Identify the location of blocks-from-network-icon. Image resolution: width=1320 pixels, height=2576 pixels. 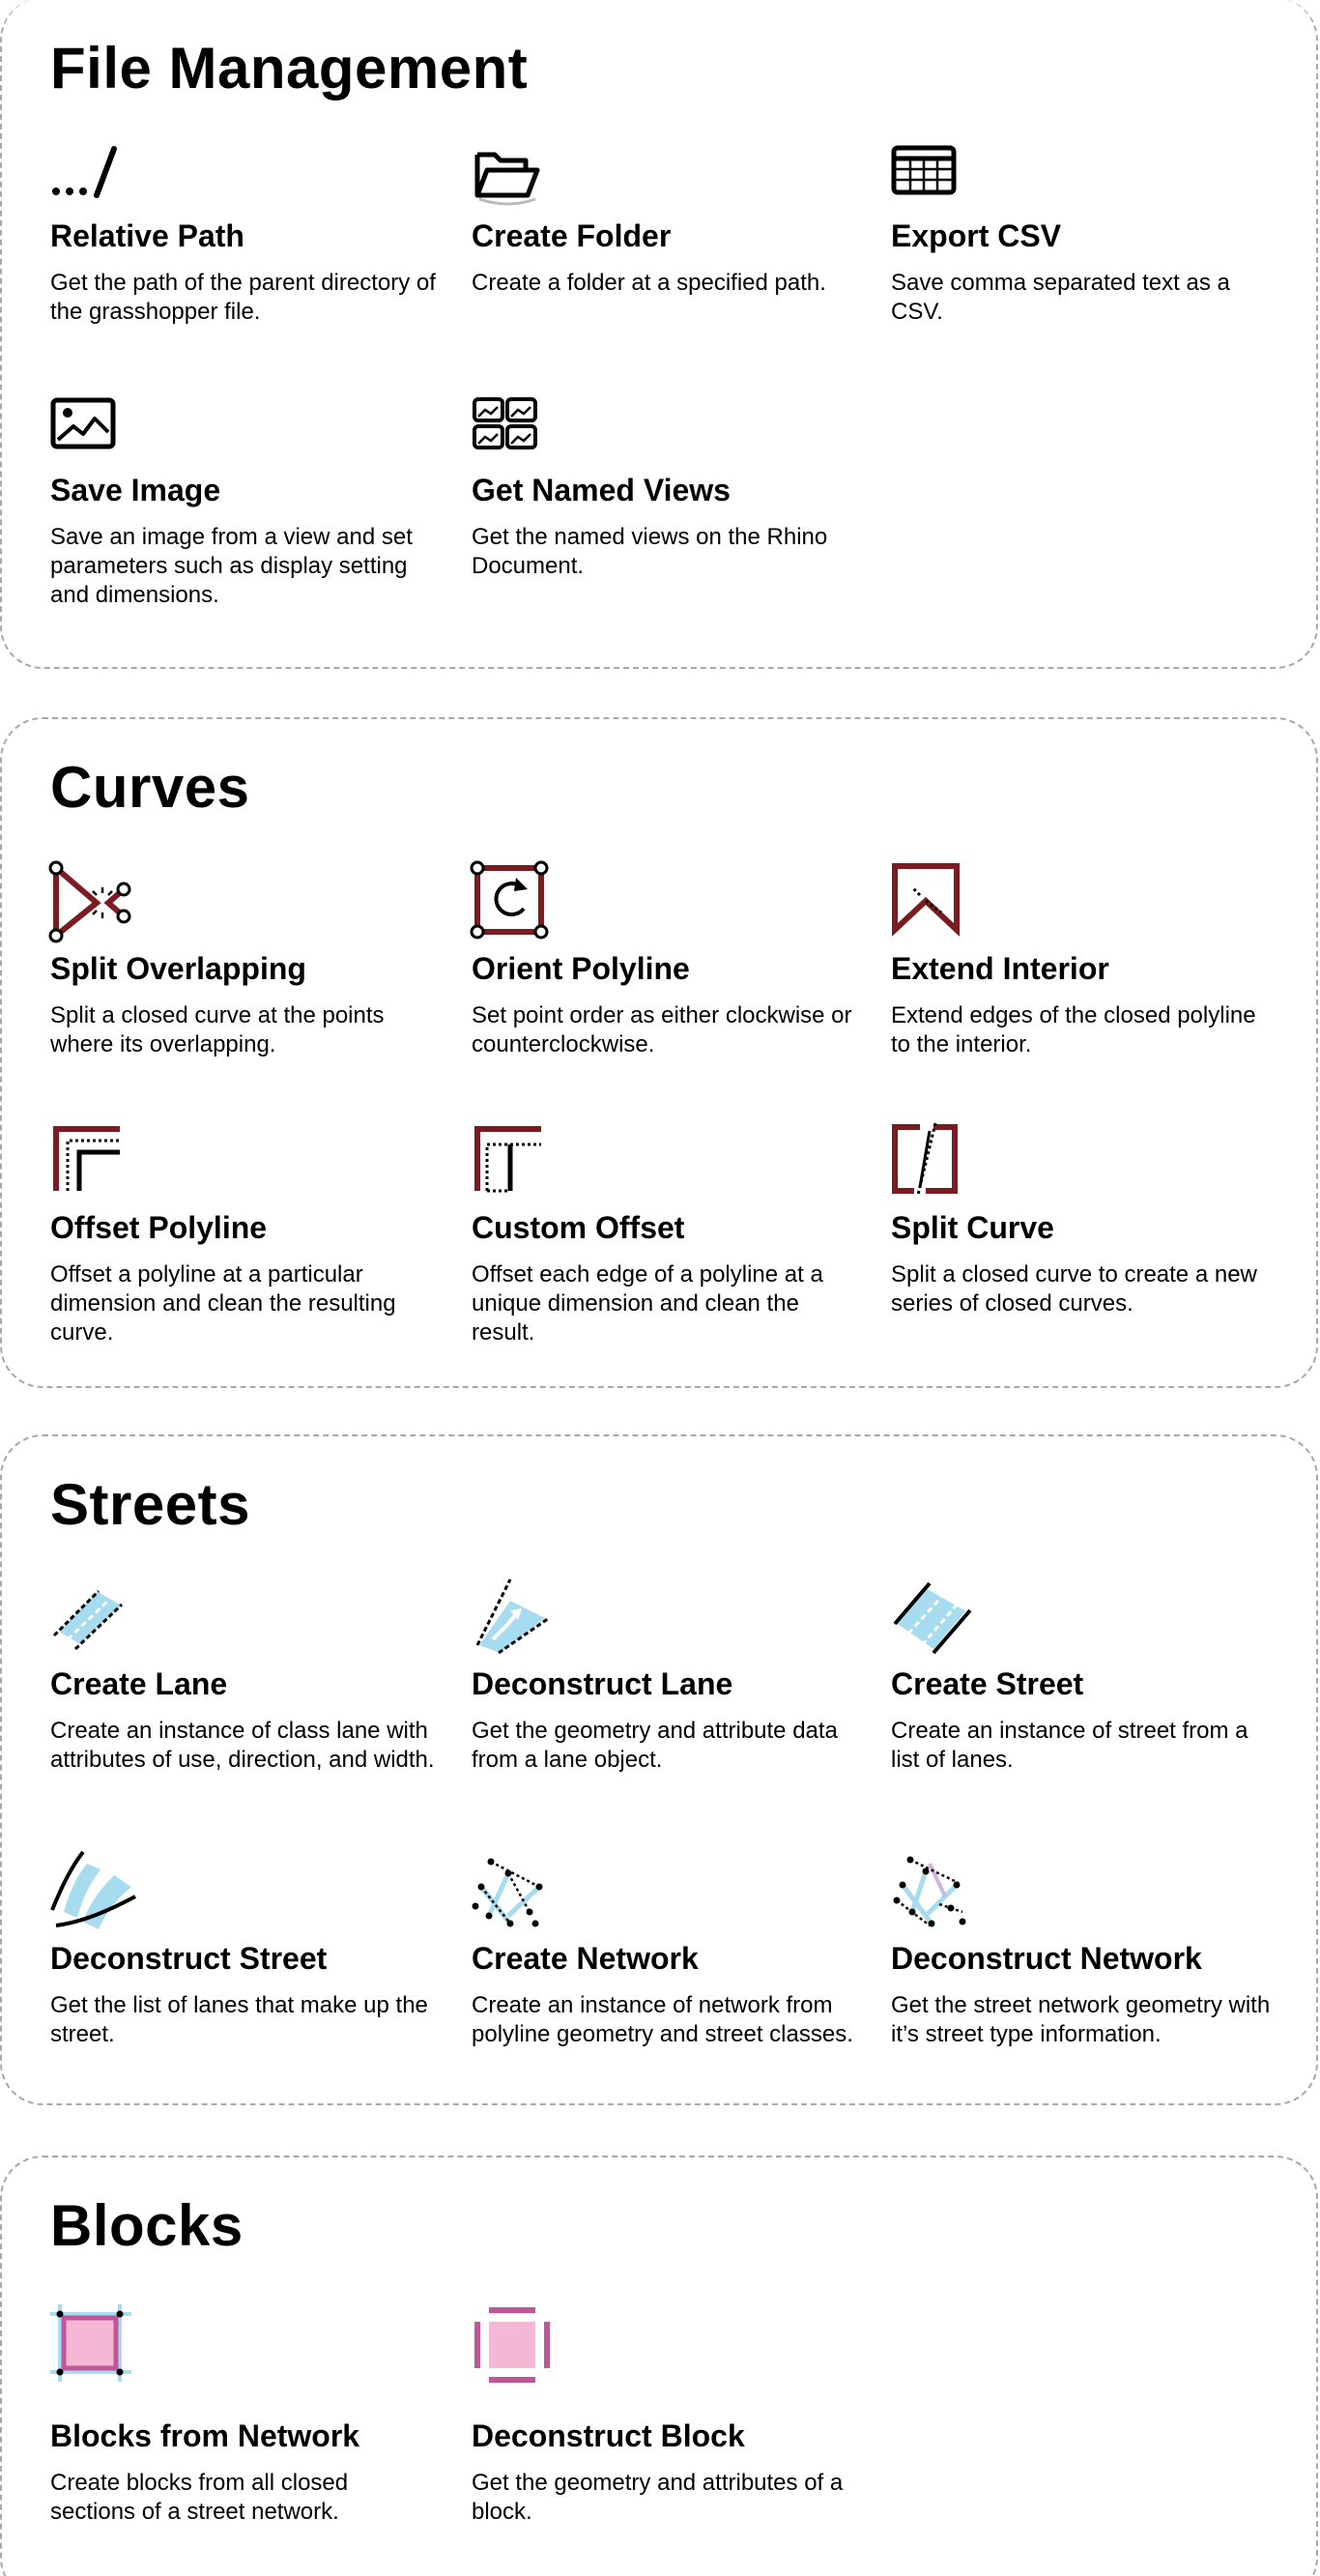
(90, 2343).